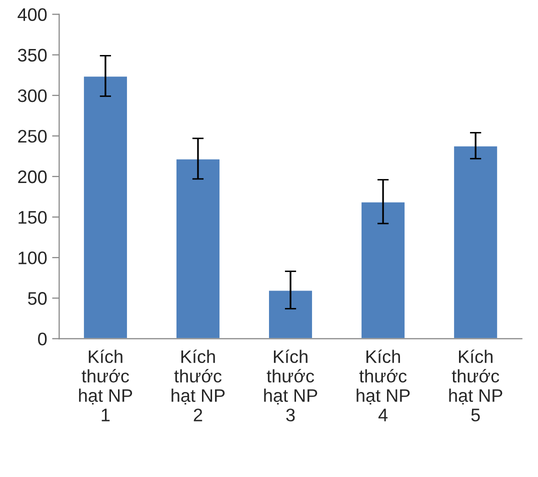 This screenshot has height=477, width=538. I want to click on y-tick-label: 150, so click(32, 217).